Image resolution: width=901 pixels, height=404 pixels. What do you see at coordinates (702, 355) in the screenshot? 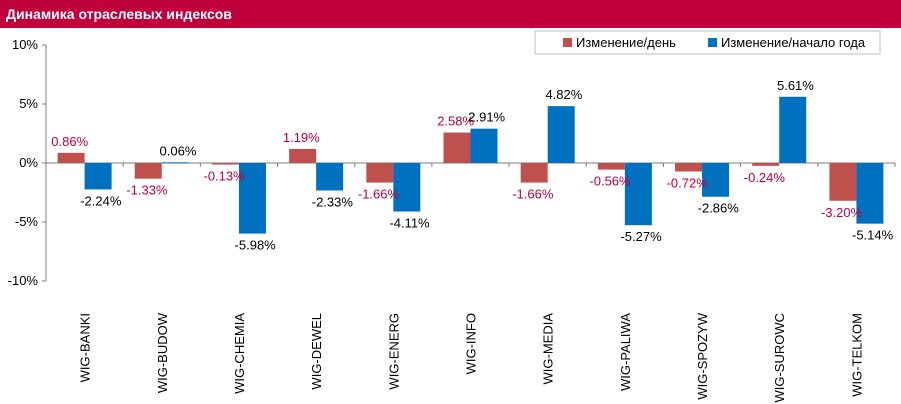
I see `category-label: WIG-SPOZYW` at bounding box center [702, 355].